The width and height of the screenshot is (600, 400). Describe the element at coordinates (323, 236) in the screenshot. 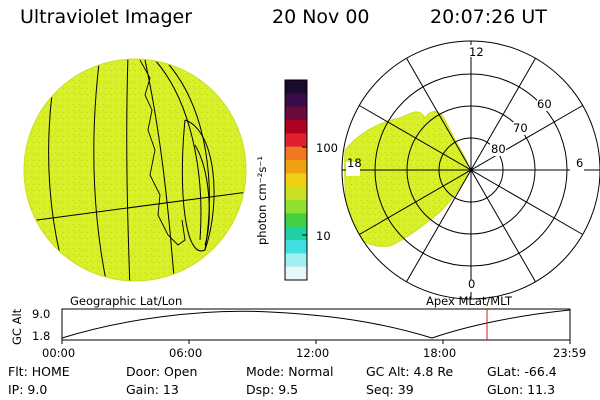

I see `colorbar-tick-10: 10` at that location.